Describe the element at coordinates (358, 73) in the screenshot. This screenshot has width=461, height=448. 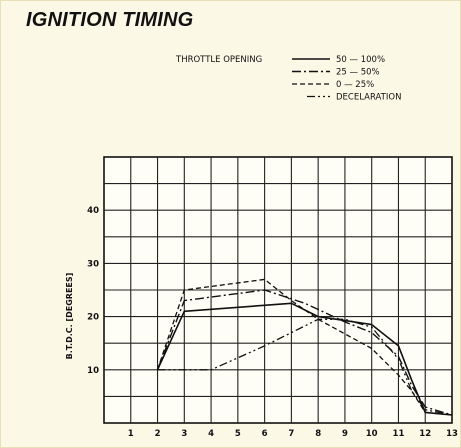
I see `legend-label-2: 25 — 50%` at that location.